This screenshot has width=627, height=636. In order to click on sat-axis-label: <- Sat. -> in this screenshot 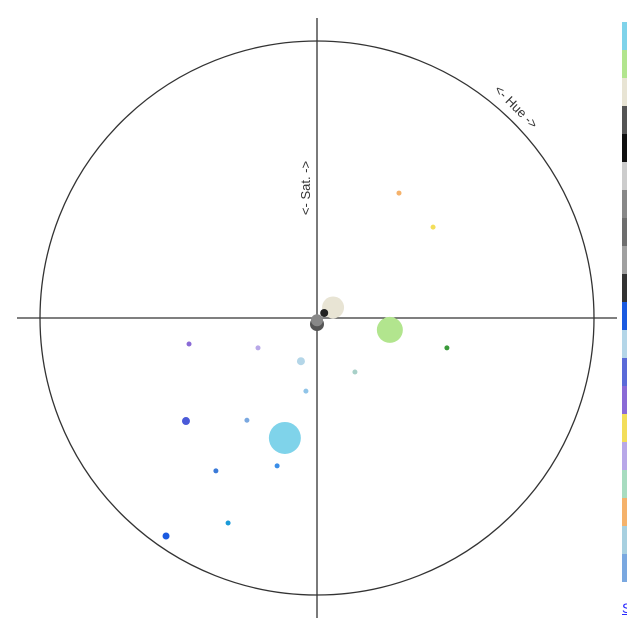, I will do `click(305, 188)`.